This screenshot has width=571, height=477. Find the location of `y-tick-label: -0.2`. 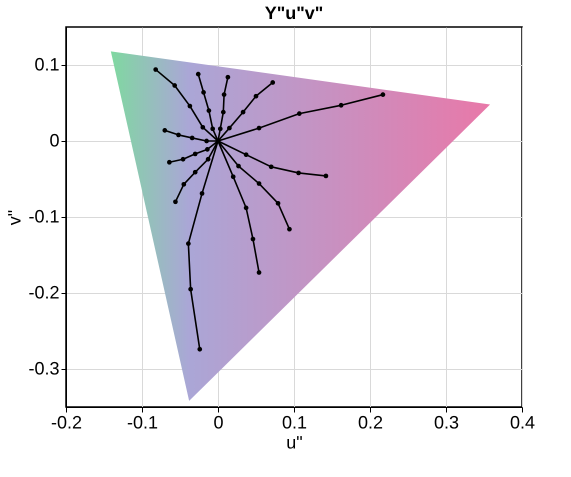

y-tick-label: -0.2 is located at coordinates (44, 292).